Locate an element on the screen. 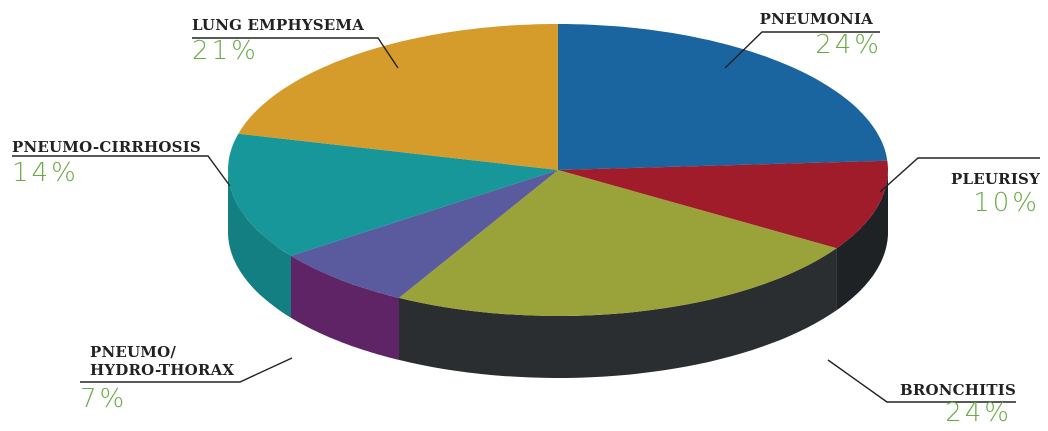 This screenshot has width=1048, height=431. slice-lung-emphysema is located at coordinates (398, 97).